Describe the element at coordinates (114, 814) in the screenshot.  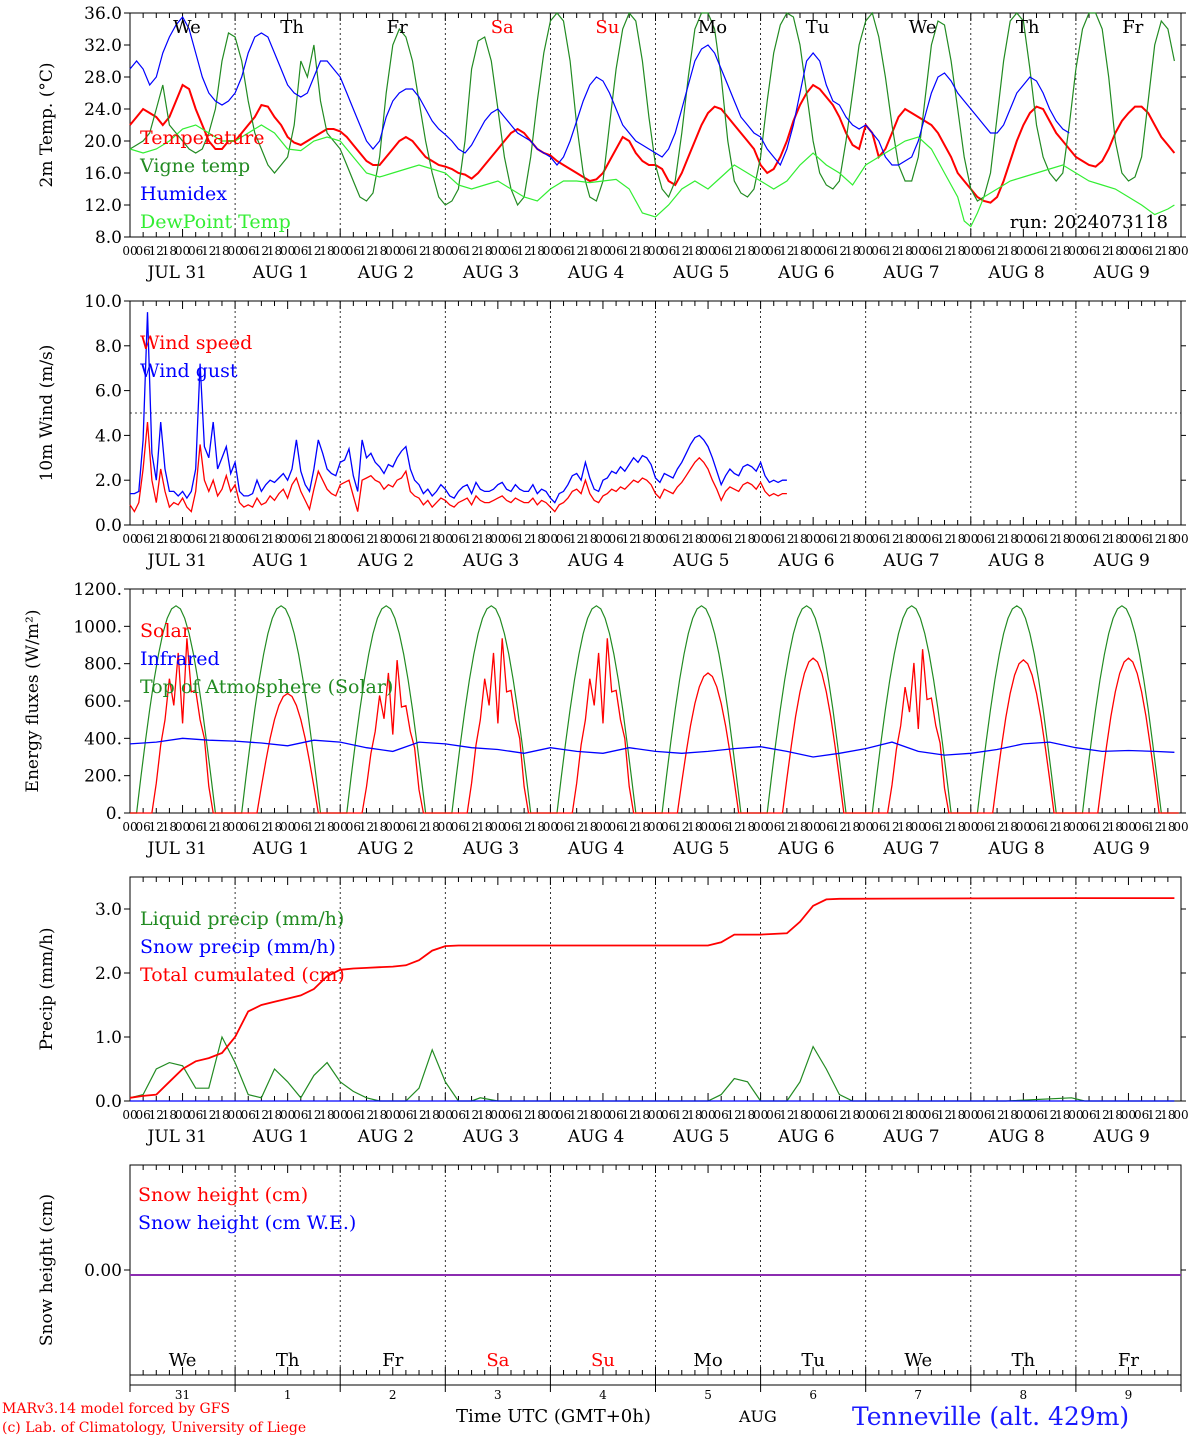
I see `panel-3-ytick-label: 0.` at that location.